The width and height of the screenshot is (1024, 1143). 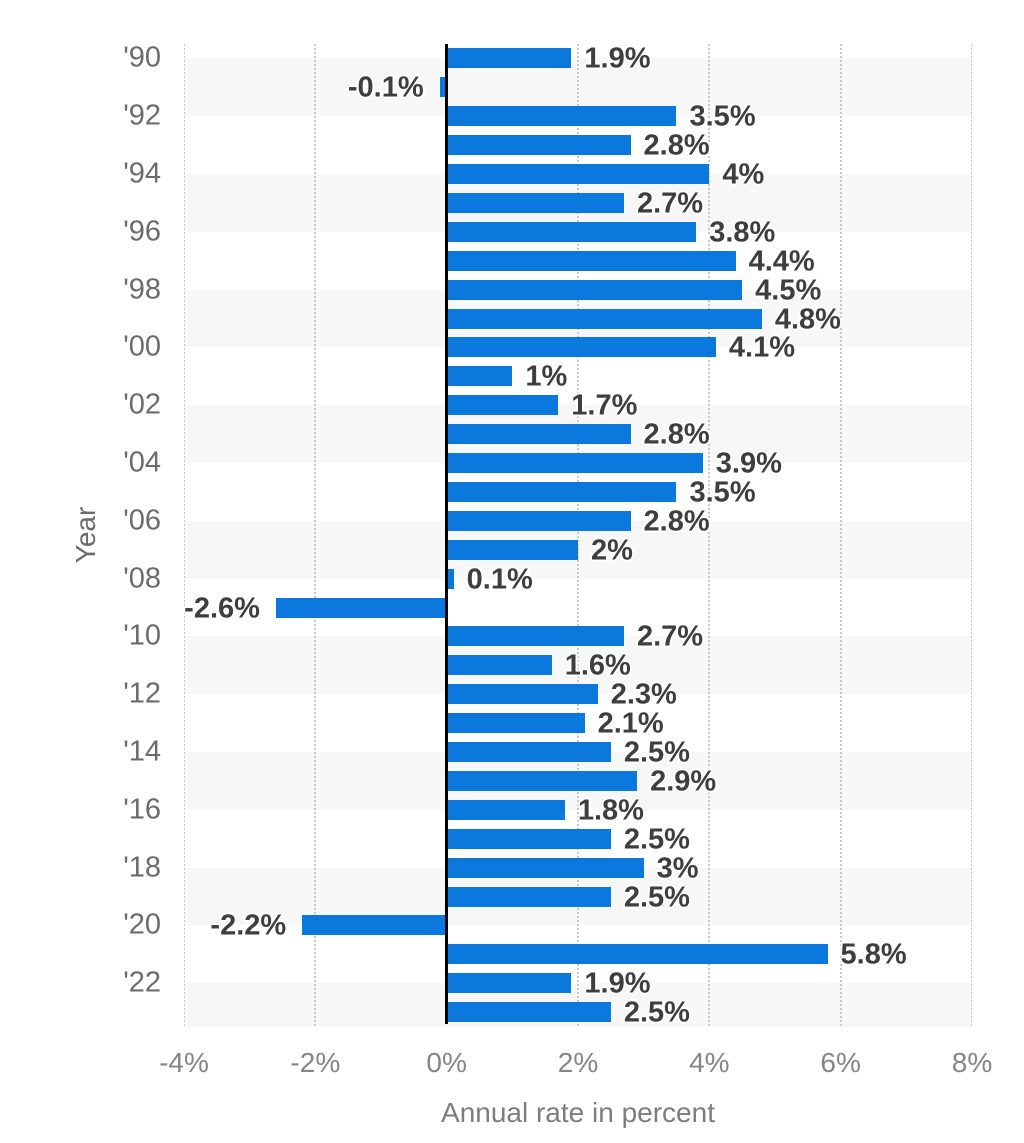 What do you see at coordinates (446, 534) in the screenshot?
I see `zero-axis-line` at bounding box center [446, 534].